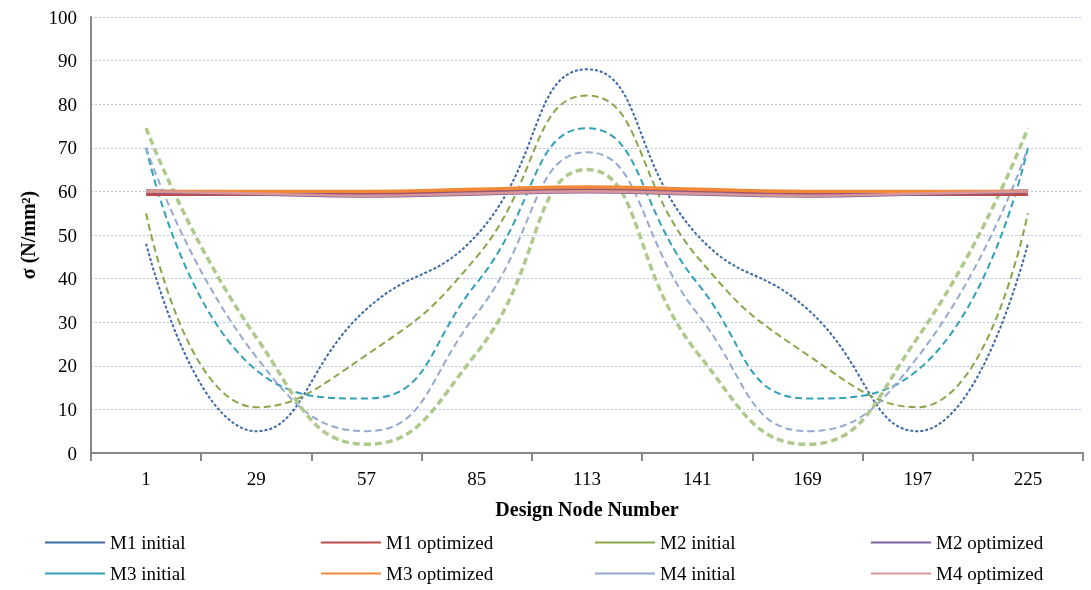  Describe the element at coordinates (28, 235) in the screenshot. I see `y-axis-title: σ (N/mm²)` at that location.